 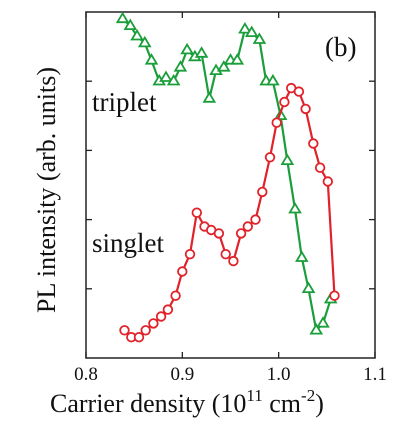 What do you see at coordinates (124, 102) in the screenshot?
I see `triplet-annotation: triplet` at bounding box center [124, 102].